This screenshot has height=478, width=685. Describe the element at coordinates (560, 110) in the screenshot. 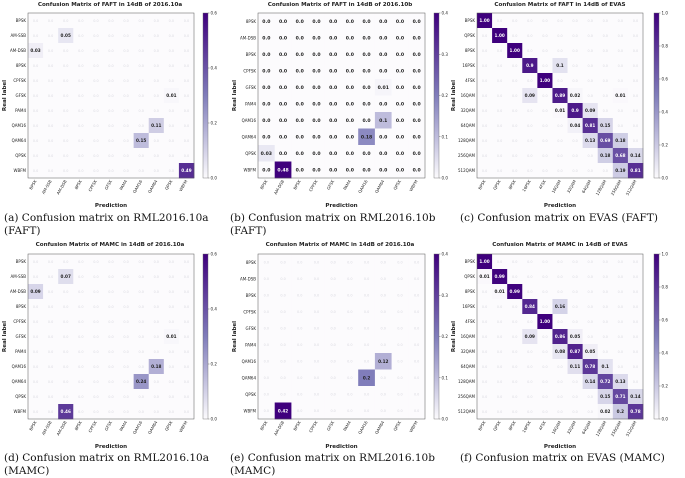

I see `cell-value-label: 0.01` at that location.